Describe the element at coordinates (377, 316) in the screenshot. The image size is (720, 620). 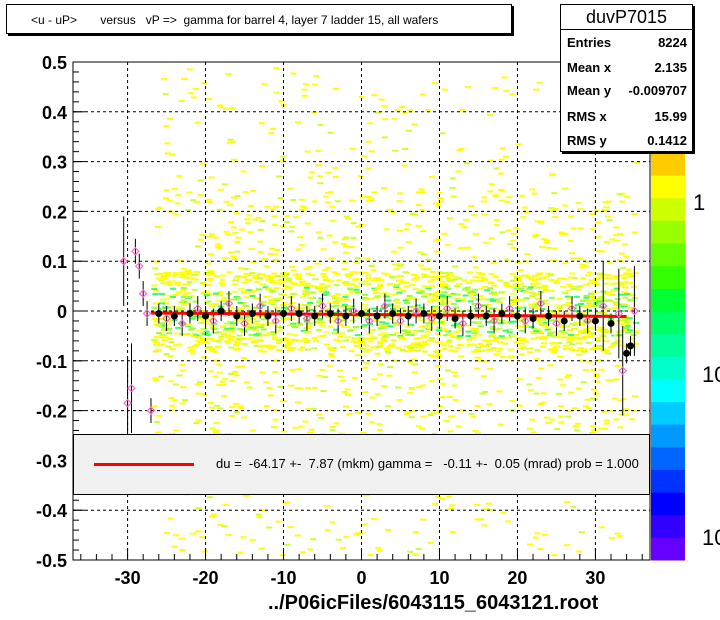
I see `profile-point-black` at that location.